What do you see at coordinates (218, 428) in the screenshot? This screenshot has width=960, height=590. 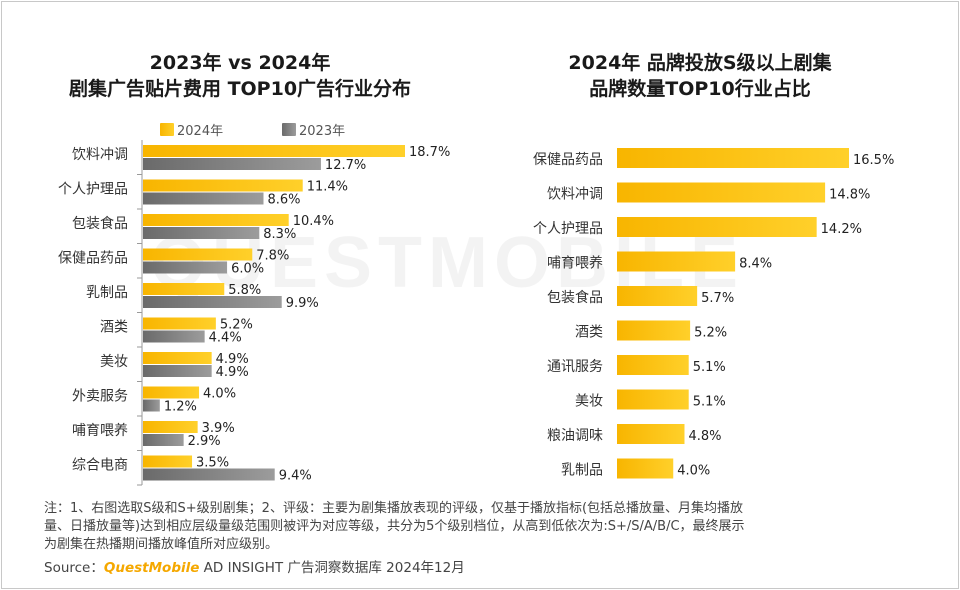 I see `data-label-2024: 3.9%` at bounding box center [218, 428].